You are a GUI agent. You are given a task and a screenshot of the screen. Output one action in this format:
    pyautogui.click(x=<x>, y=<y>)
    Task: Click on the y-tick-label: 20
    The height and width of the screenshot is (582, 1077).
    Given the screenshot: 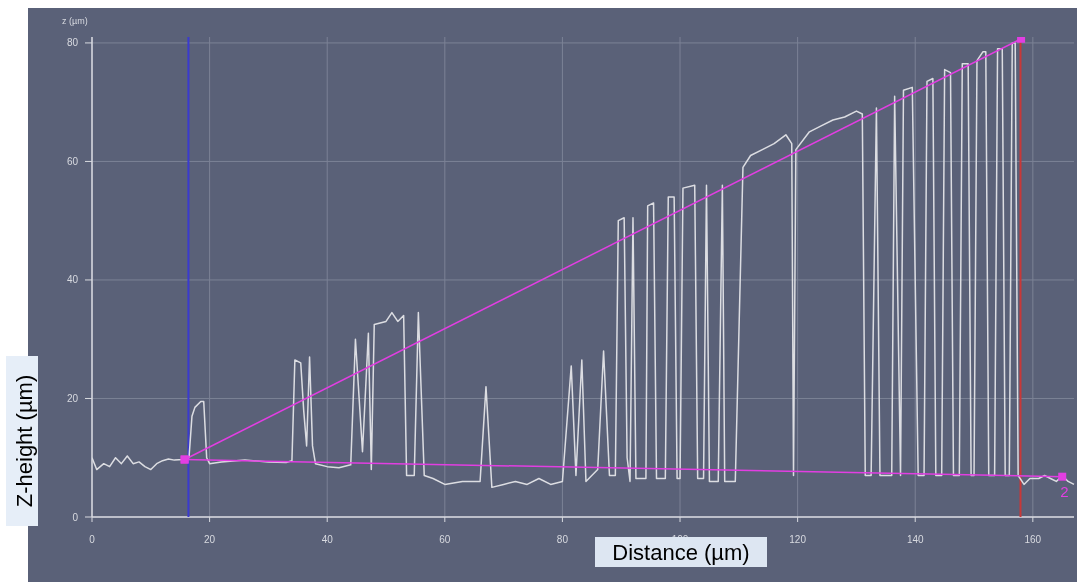 What is the action you would take?
    pyautogui.click(x=72, y=398)
    